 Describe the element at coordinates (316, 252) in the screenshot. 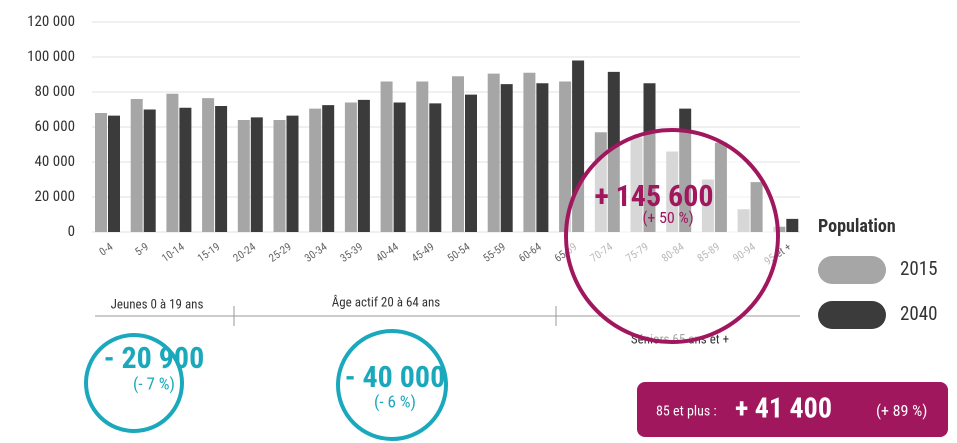

I see `x-tick-label: 30-34` at that location.